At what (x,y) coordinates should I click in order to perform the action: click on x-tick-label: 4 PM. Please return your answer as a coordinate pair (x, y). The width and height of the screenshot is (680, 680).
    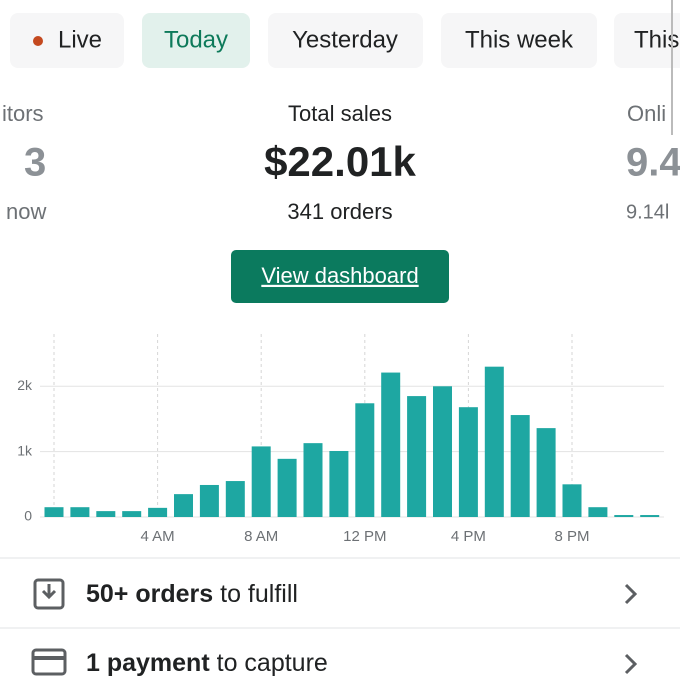
    Looking at the image, I should click on (468, 536).